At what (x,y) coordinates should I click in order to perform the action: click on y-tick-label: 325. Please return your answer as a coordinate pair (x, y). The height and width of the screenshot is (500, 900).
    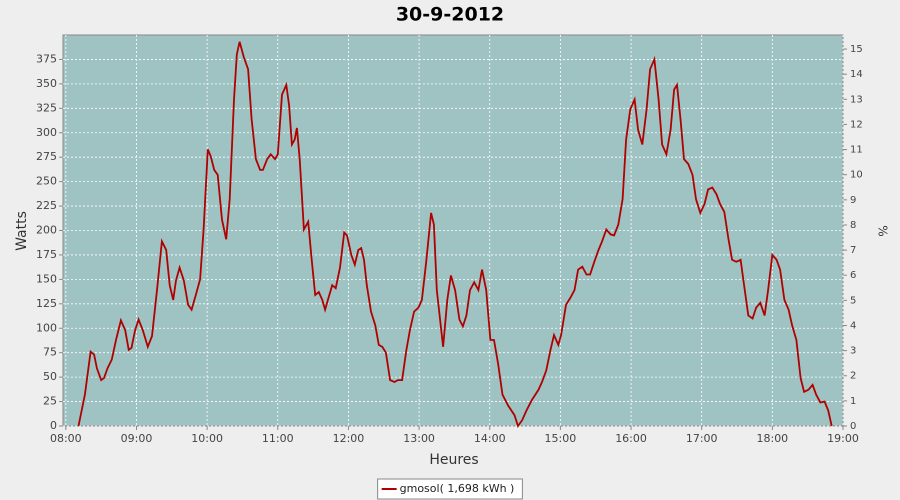
    Looking at the image, I should click on (46, 107).